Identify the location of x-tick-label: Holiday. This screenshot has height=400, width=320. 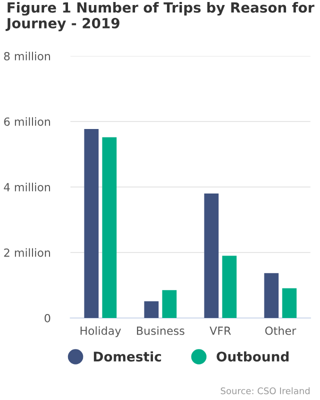
(100, 332).